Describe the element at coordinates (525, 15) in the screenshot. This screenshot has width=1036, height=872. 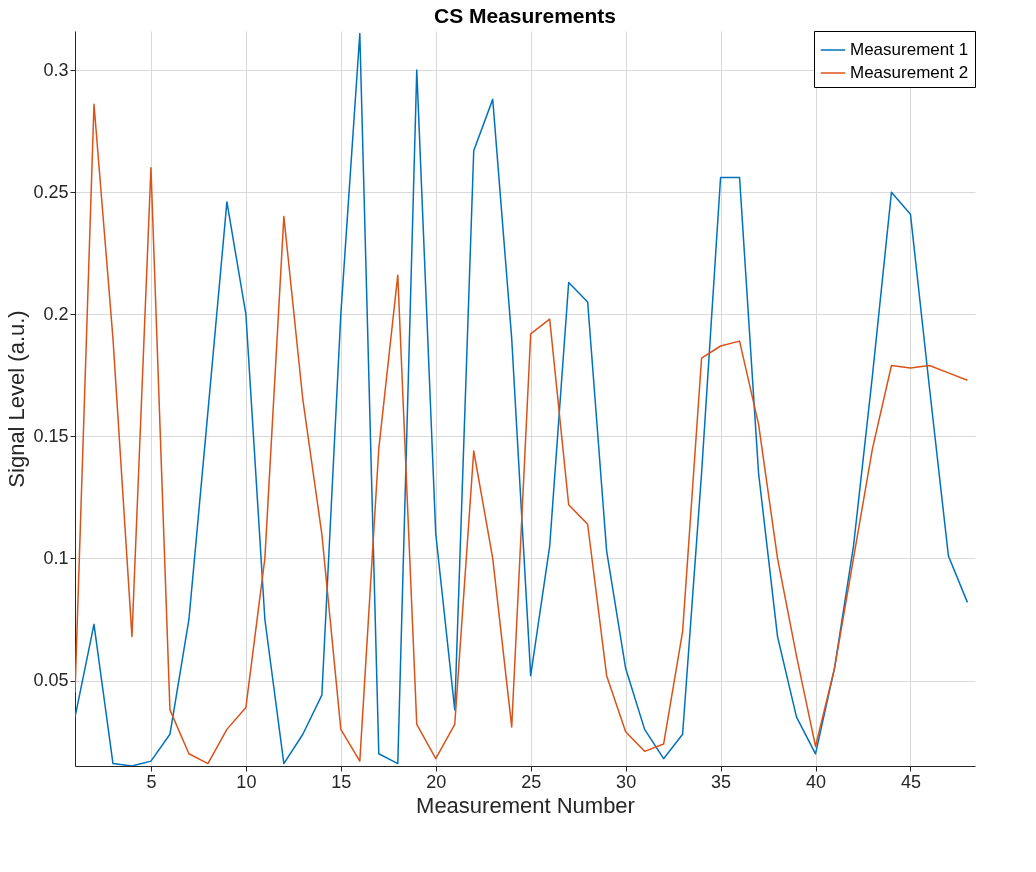
I see `chart-title: CS Measurements` at that location.